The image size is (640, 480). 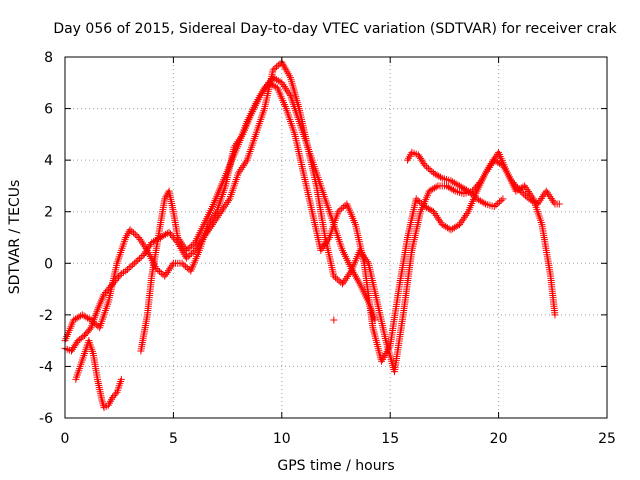 What do you see at coordinates (48, 110) in the screenshot?
I see `y-tick-label: 6` at bounding box center [48, 110].